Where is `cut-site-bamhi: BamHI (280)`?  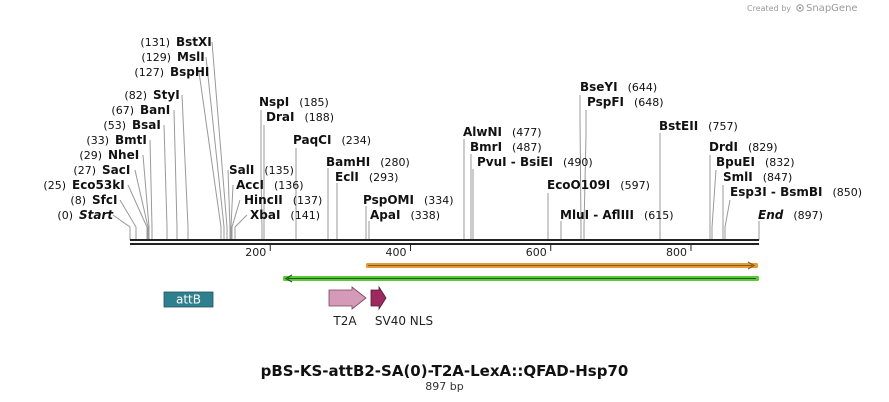
cut-site-bamhi: BamHI (280) is located at coordinates (368, 162).